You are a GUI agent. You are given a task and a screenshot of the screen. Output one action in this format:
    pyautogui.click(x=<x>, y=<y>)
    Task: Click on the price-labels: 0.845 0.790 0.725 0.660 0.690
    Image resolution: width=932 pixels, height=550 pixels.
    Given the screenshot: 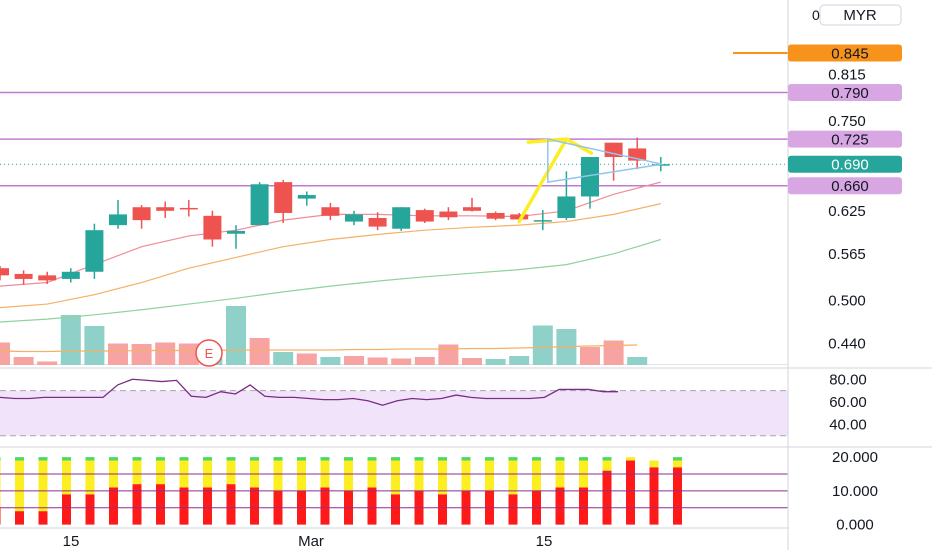 What is the action you would take?
    pyautogui.click(x=845, y=119)
    